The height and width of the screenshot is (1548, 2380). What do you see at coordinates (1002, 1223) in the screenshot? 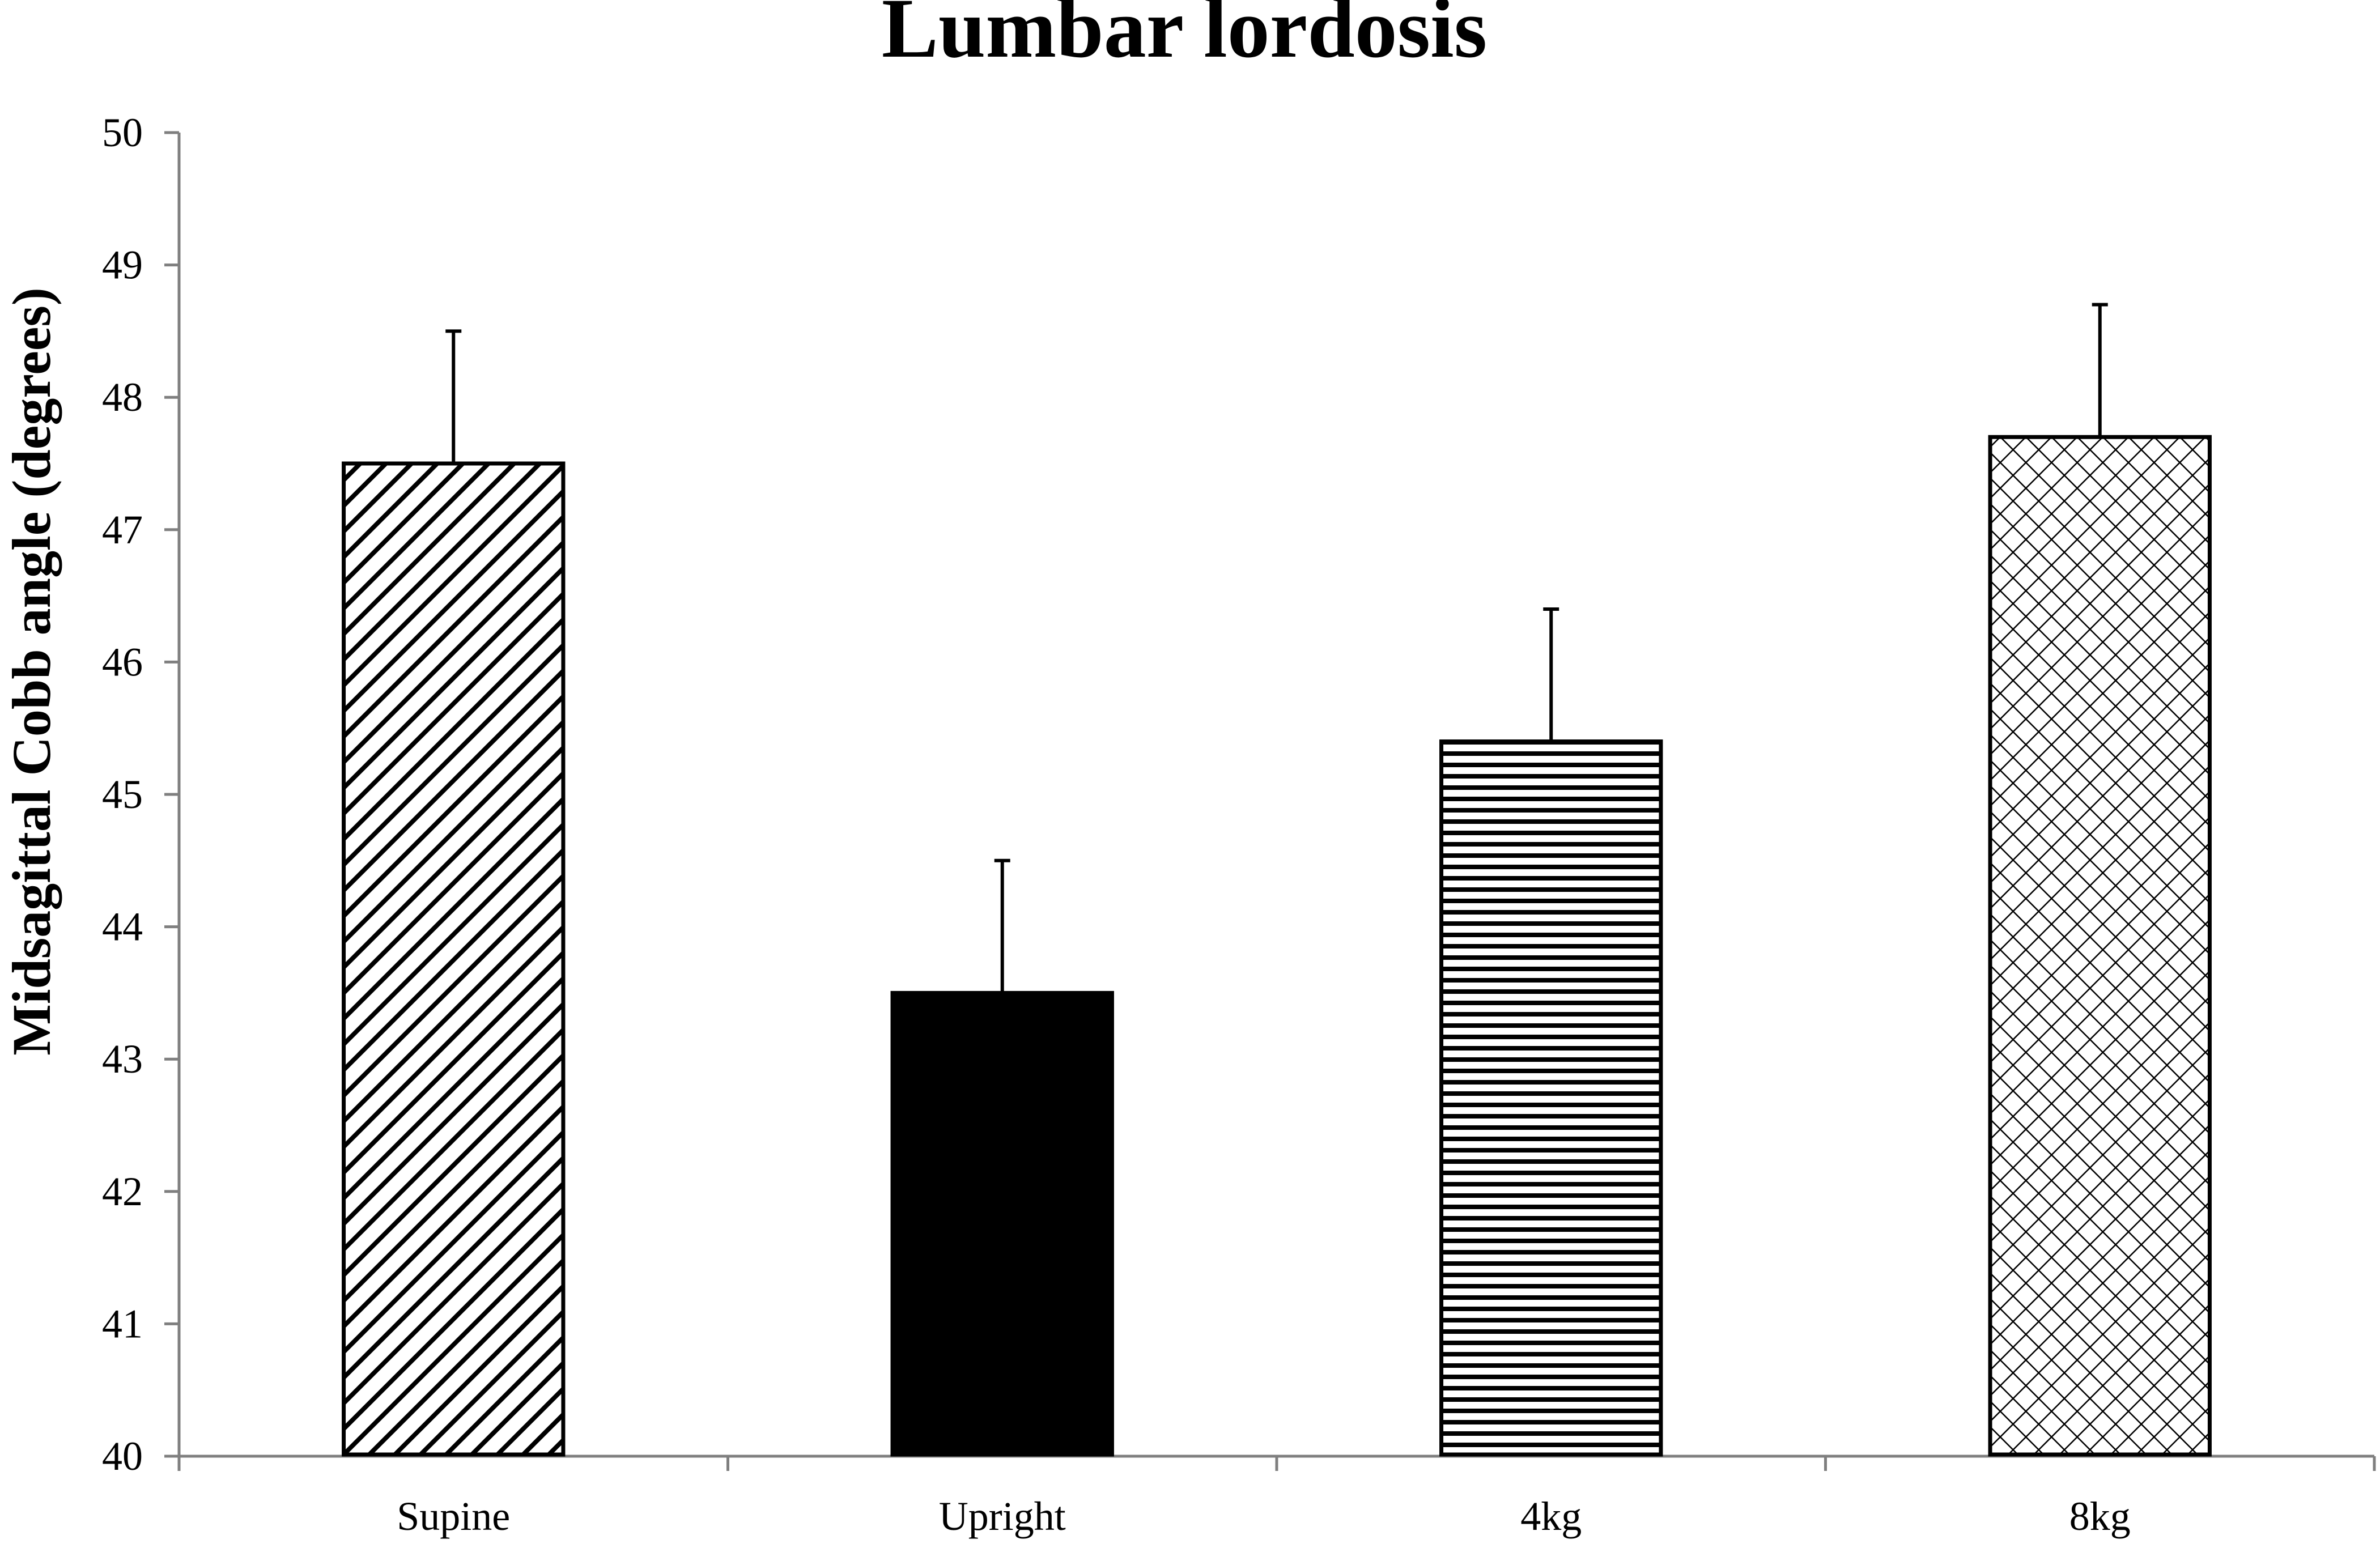
I see `bar-upright` at bounding box center [1002, 1223].